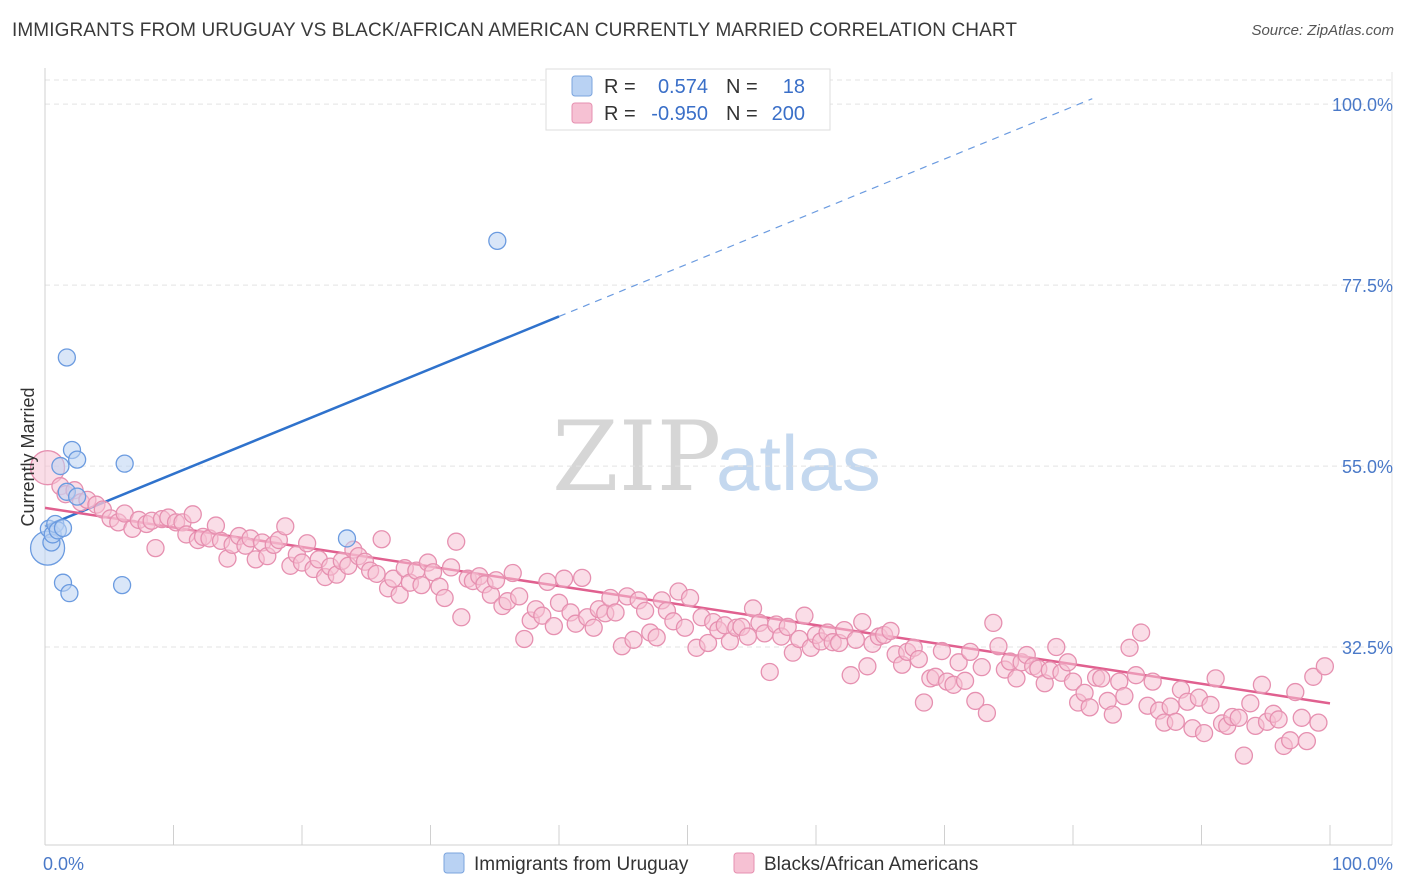 The image size is (1406, 892). I want to click on x-tick-label-min: 0.0%, so click(63, 864).